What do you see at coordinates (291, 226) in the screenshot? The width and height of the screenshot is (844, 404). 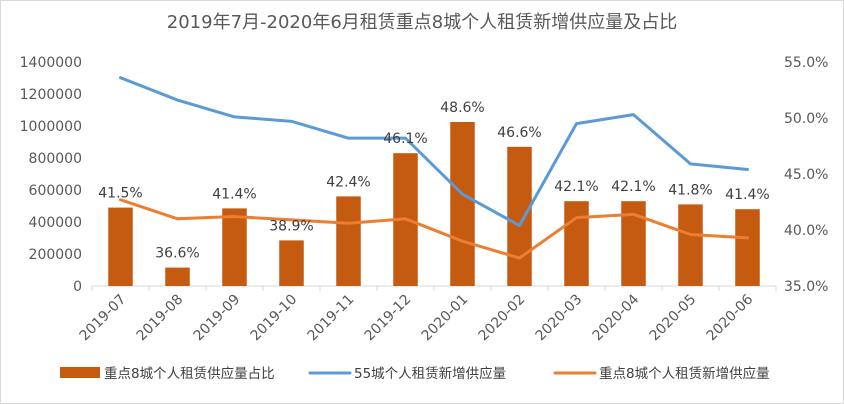 I see `data-label: 38.9%` at bounding box center [291, 226].